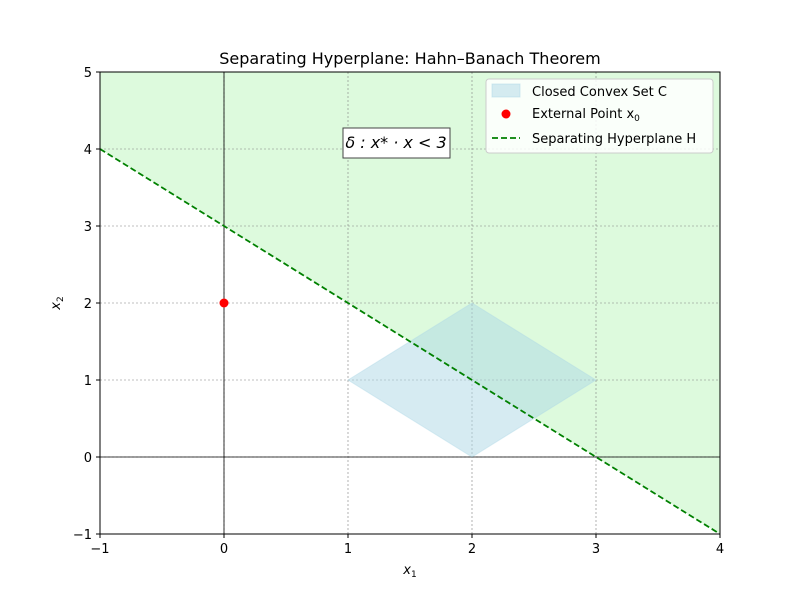 The width and height of the screenshot is (800, 600). I want to click on x-tick-label: −1, so click(99, 549).